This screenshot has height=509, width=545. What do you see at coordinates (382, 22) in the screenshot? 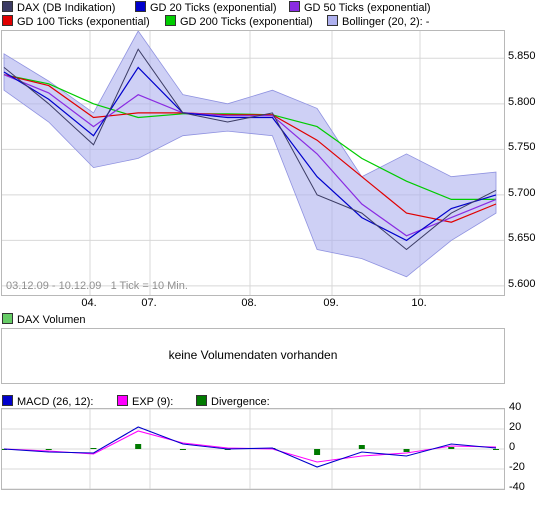
I see `legend-bollinger-label: Bollinger (20, 2):` at bounding box center [382, 22].